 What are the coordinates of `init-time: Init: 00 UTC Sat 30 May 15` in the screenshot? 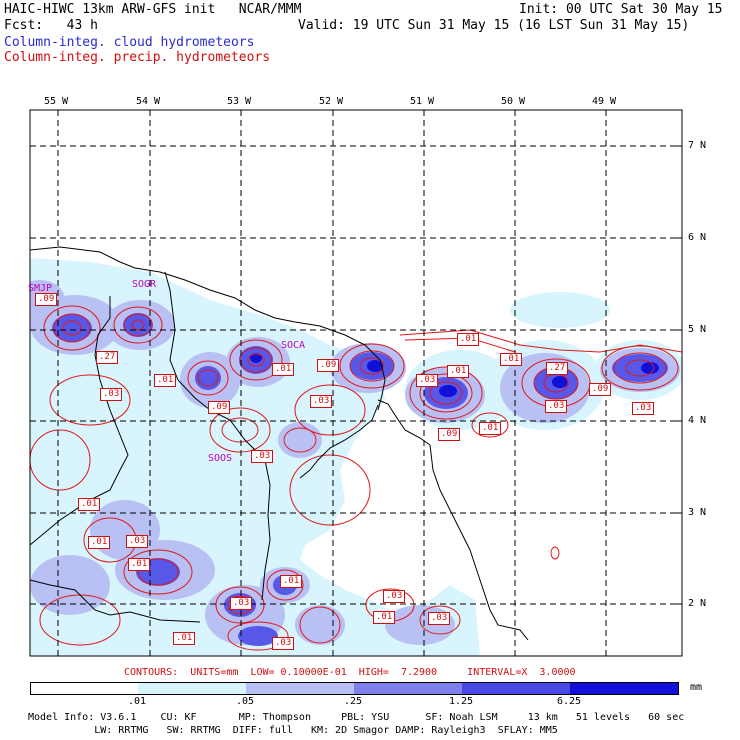 It's located at (621, 9).